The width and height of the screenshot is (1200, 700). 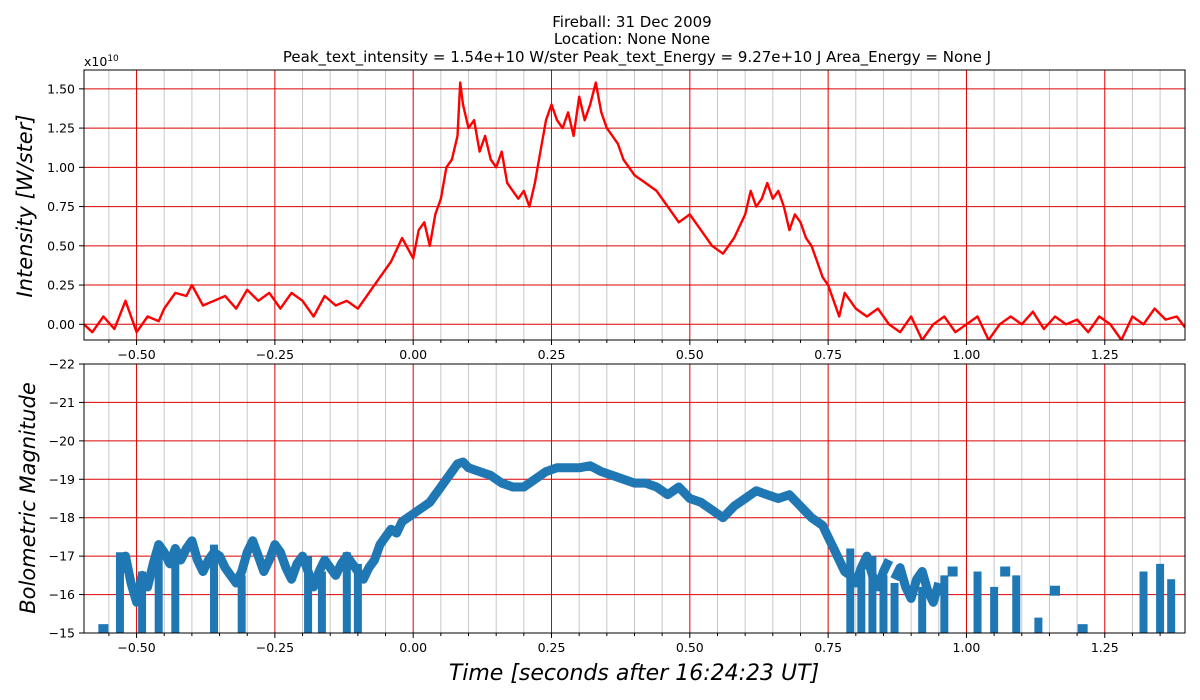 I want to click on time-axis-label: Time [seconds after 16:24:23 UT], so click(x=634, y=673).